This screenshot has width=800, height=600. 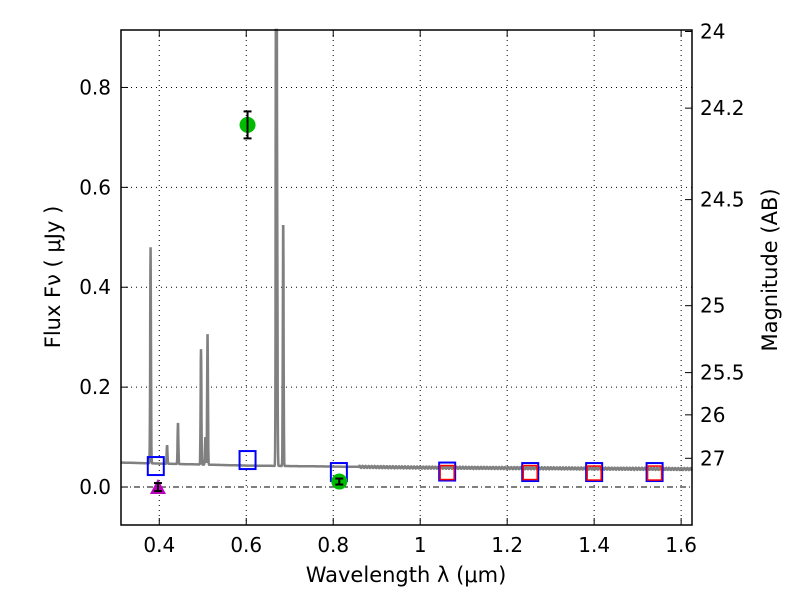 I want to click on y2-axis-label: Magnitude (AB), so click(x=770, y=269).